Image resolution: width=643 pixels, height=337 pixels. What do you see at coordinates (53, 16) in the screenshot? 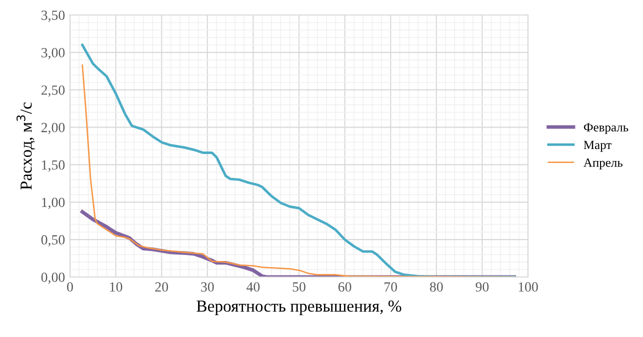
I see `y-tick-label: 3,50` at bounding box center [53, 16].